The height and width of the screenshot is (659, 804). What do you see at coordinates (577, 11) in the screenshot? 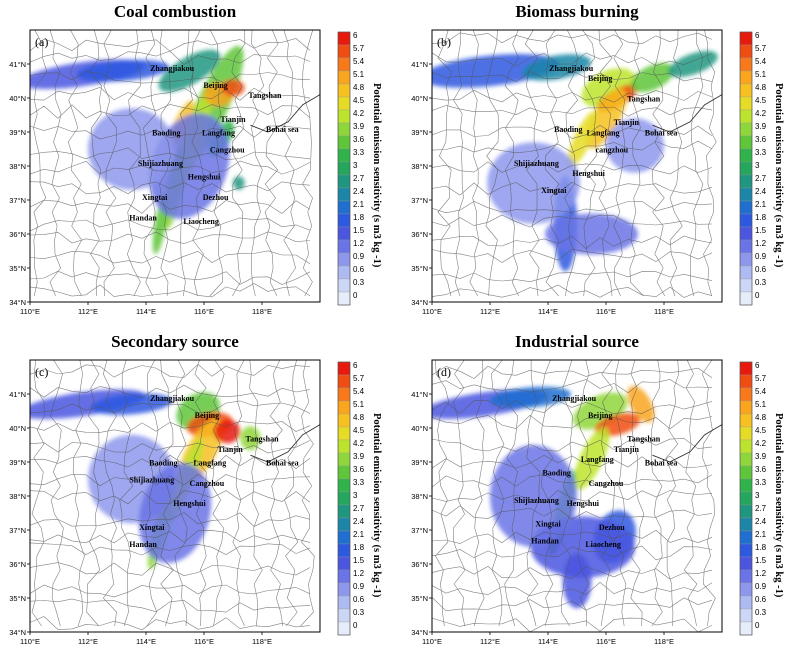
I see `panel-title: Biomass burning` at bounding box center [577, 11].